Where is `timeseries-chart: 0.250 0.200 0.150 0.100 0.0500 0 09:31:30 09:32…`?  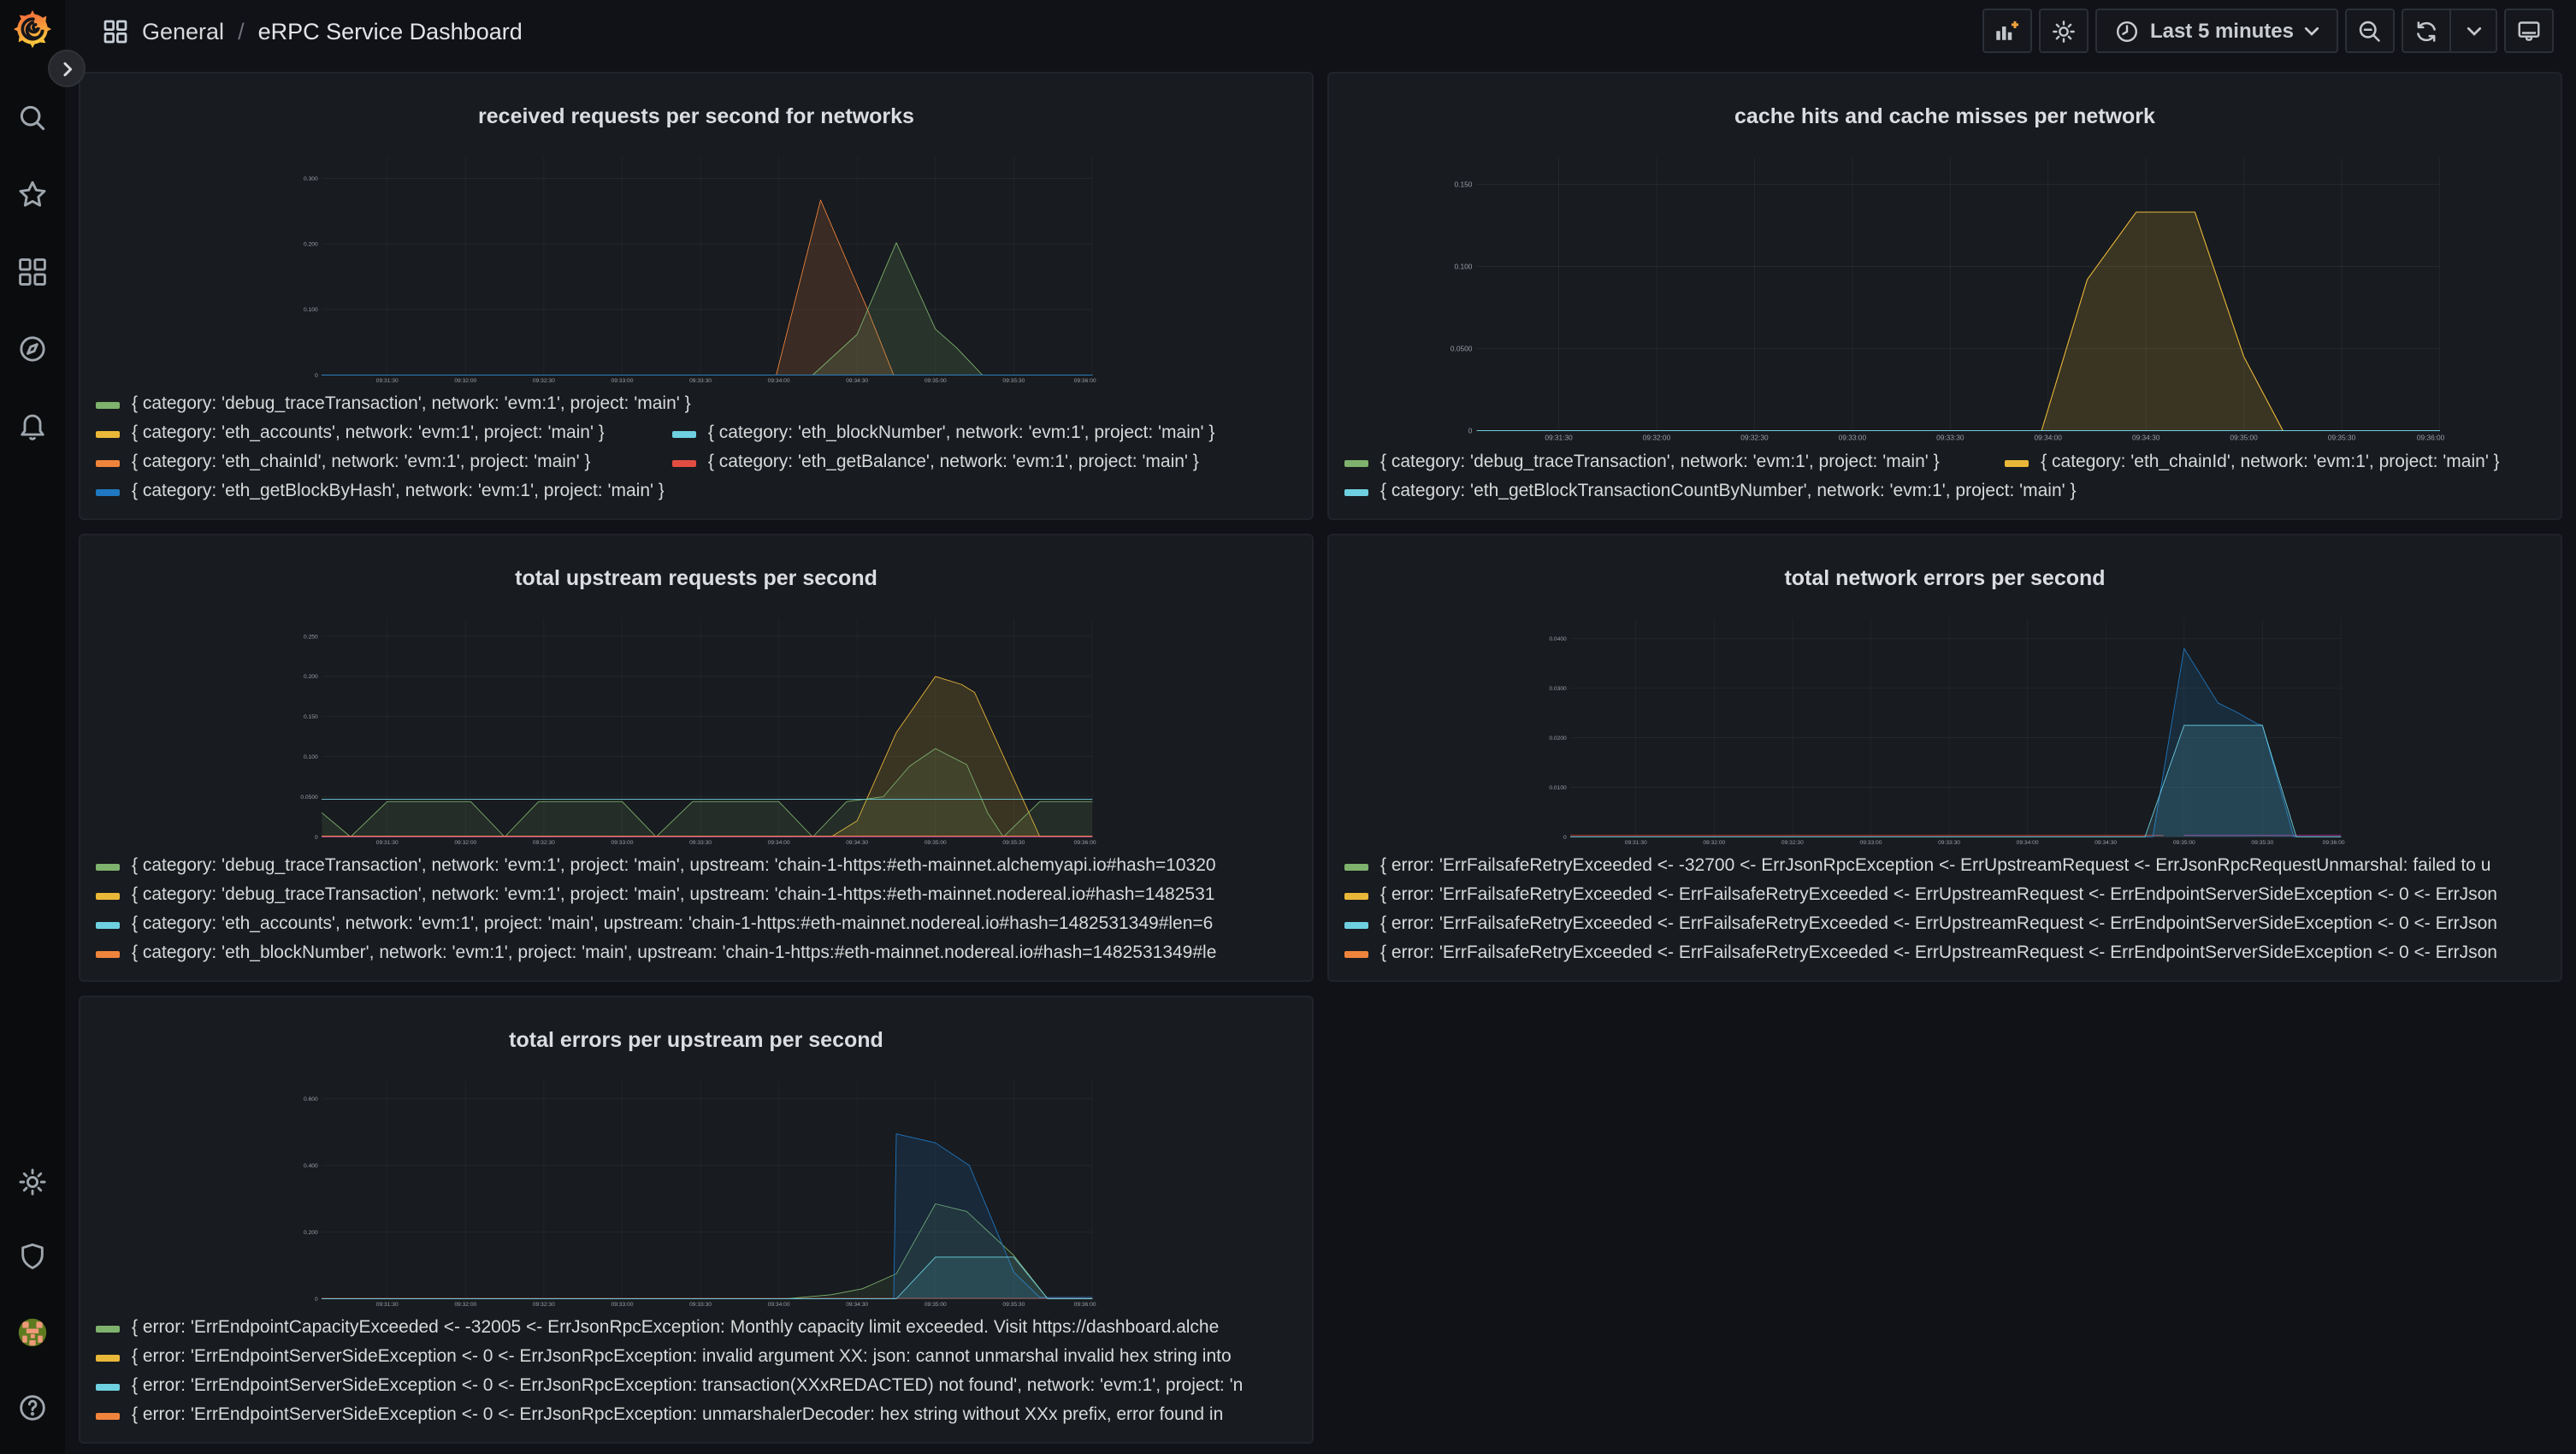 timeseries-chart: 0.250 0.200 0.150 0.100 0.0500 0 09:31:30 09:32… is located at coordinates (696, 731).